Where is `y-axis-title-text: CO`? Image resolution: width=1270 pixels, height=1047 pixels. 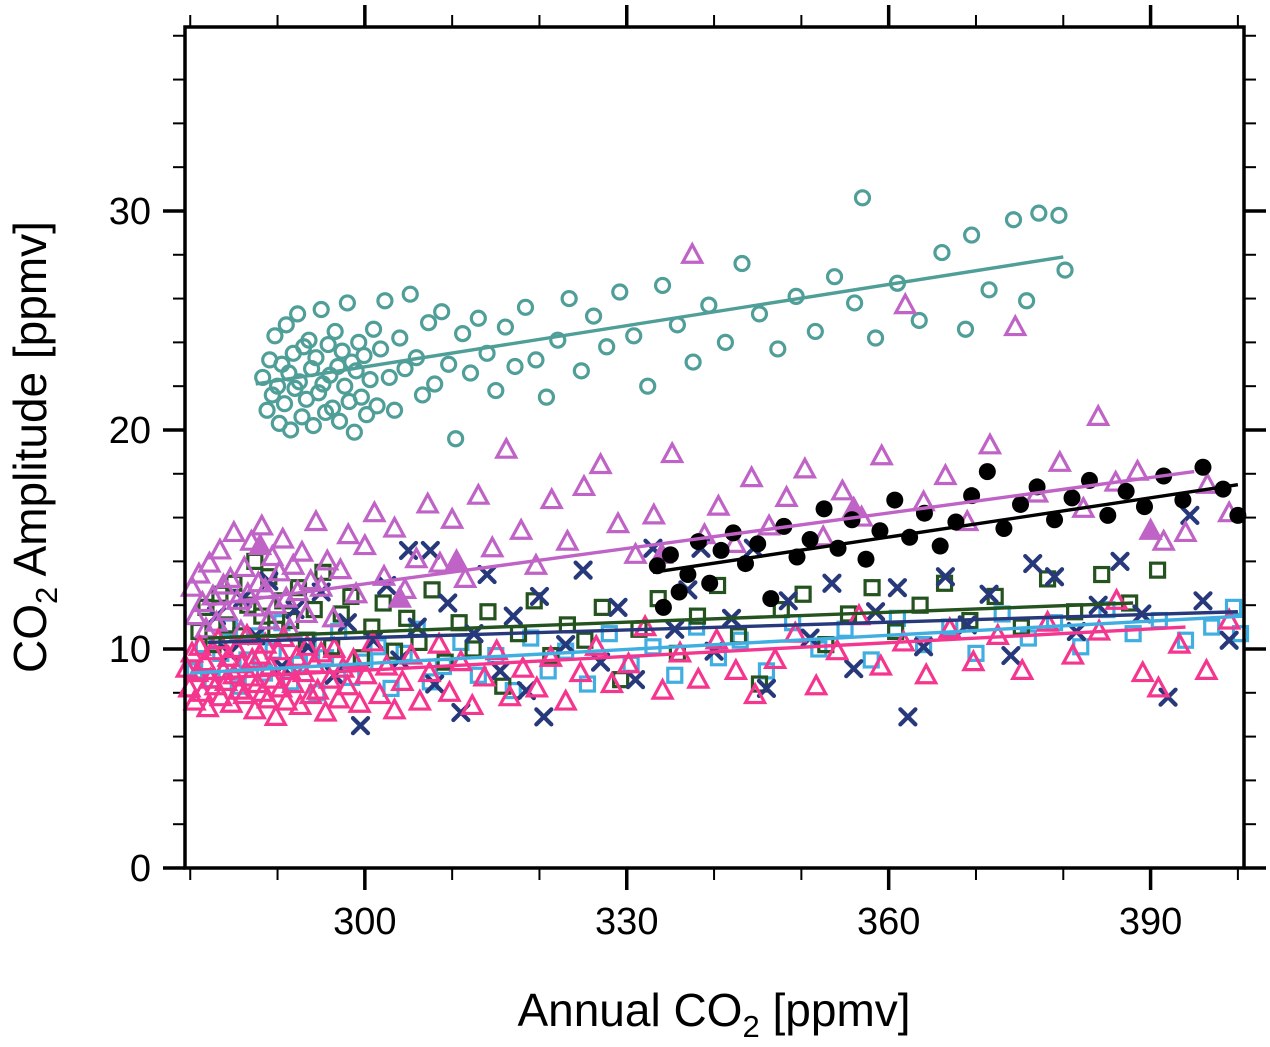 y-axis-title-text: CO is located at coordinates (30, 638).